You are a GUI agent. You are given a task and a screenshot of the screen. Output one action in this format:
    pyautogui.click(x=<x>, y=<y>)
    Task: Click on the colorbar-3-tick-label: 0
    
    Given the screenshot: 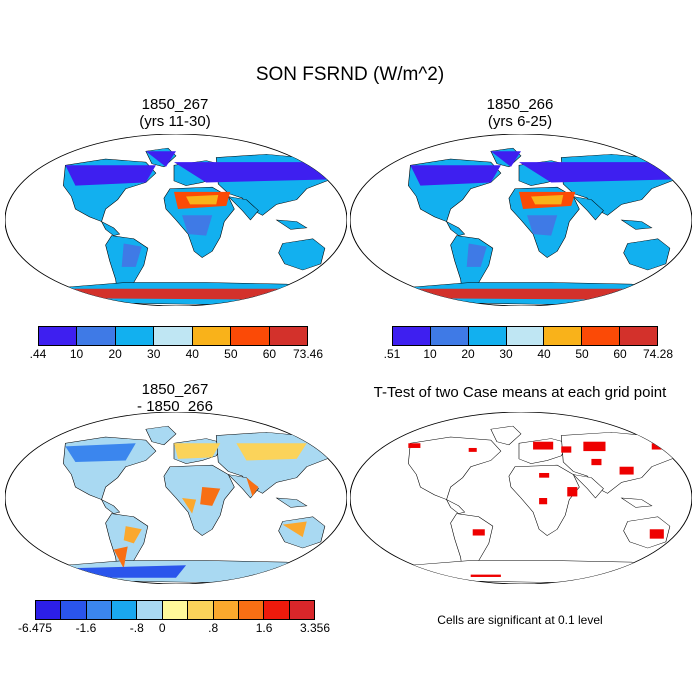 What is the action you would take?
    pyautogui.click(x=162, y=628)
    